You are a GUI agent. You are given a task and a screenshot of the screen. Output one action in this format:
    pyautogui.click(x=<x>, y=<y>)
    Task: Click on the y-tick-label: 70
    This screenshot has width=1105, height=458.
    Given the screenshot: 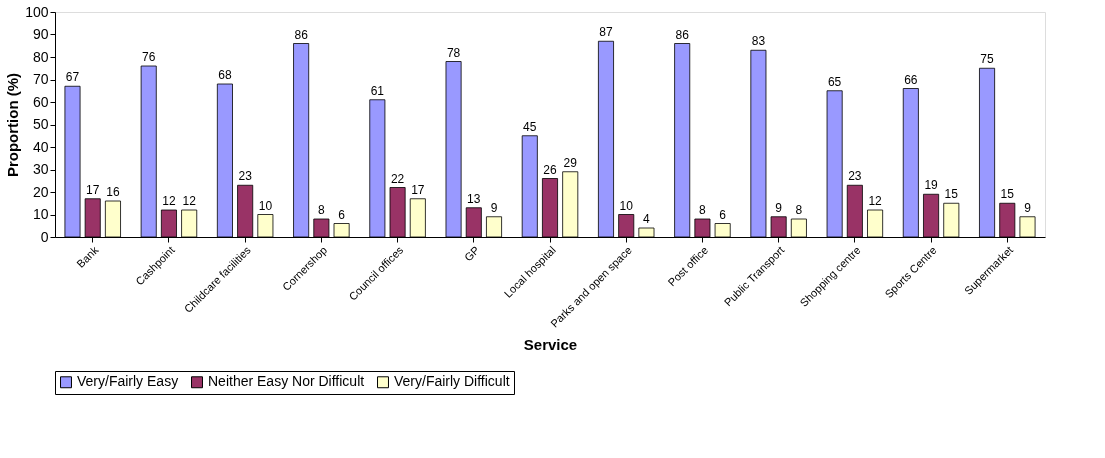 What is the action you would take?
    pyautogui.click(x=40, y=79)
    